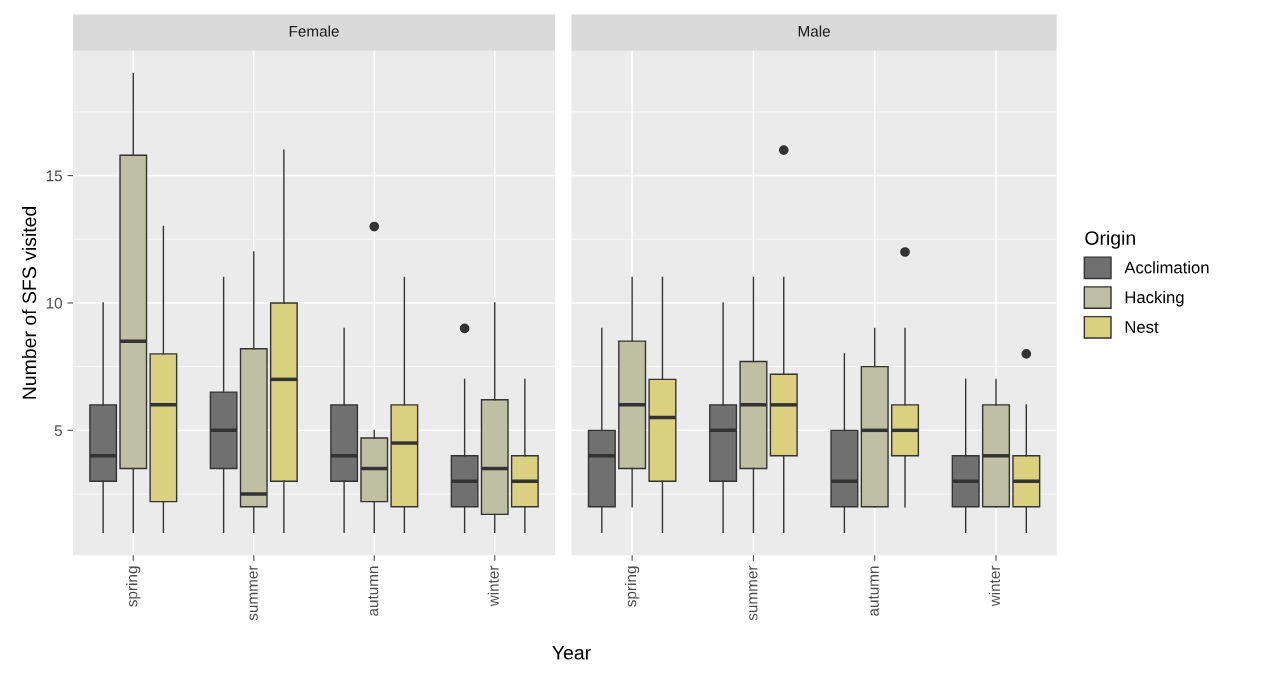 This screenshot has height=677, width=1270. I want to click on chart-title: Female, so click(314, 31).